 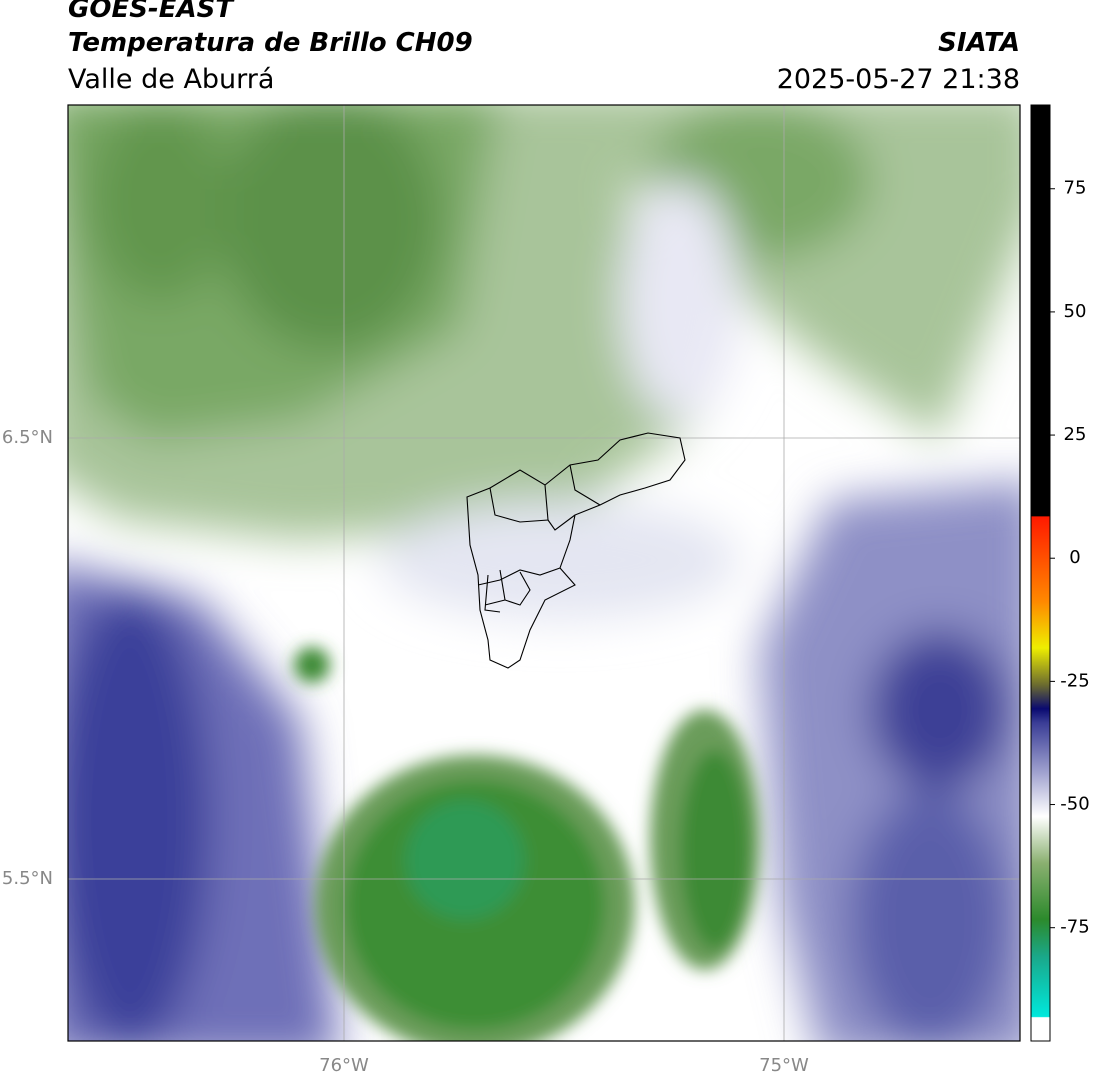 What do you see at coordinates (1075, 188) in the screenshot?
I see `colorbar-tick-label: 75` at bounding box center [1075, 188].